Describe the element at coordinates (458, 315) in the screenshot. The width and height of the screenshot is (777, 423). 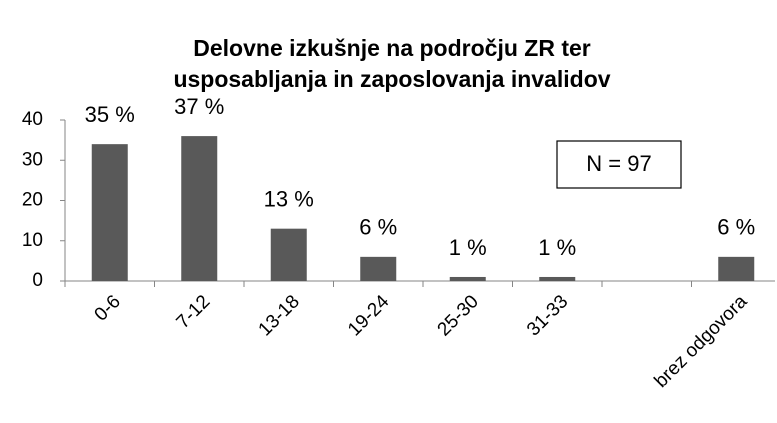
I see `x-tick-label: 25-30` at that location.